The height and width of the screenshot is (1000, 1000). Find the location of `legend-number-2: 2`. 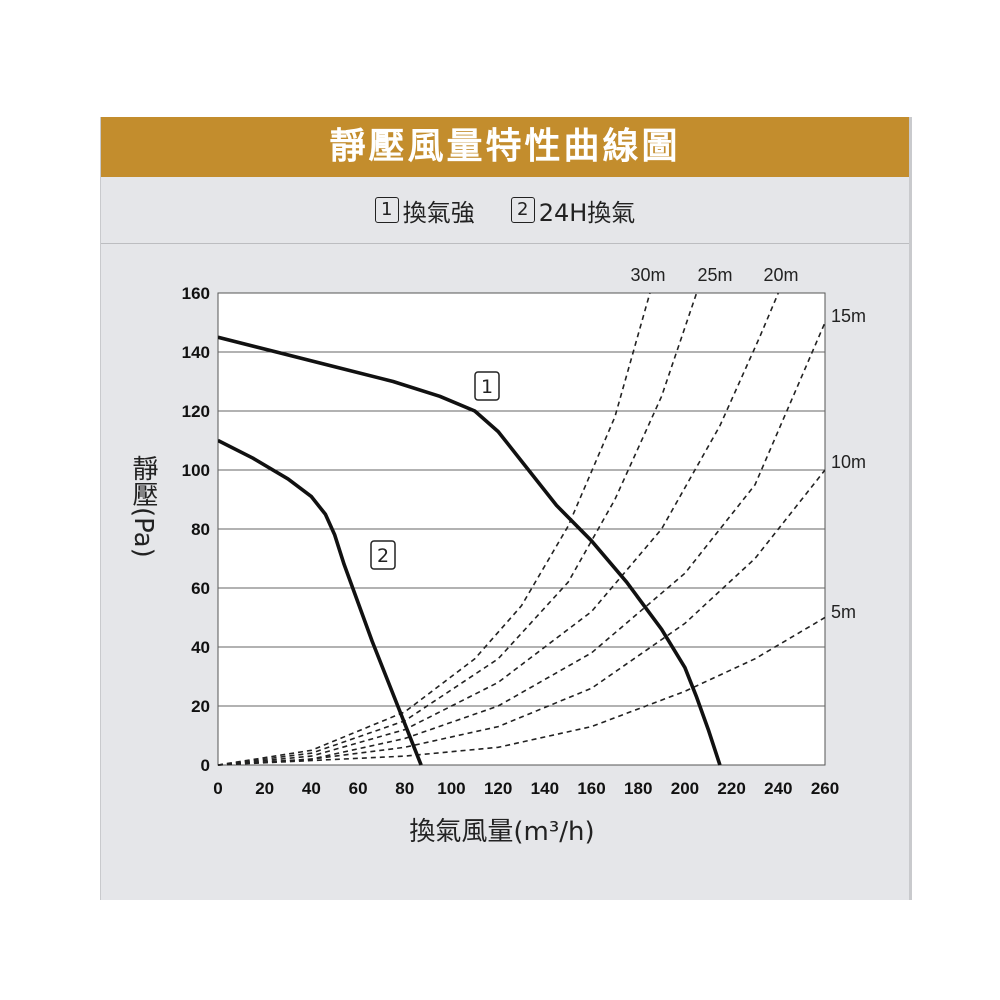

legend-number-2: 2 is located at coordinates (522, 210).